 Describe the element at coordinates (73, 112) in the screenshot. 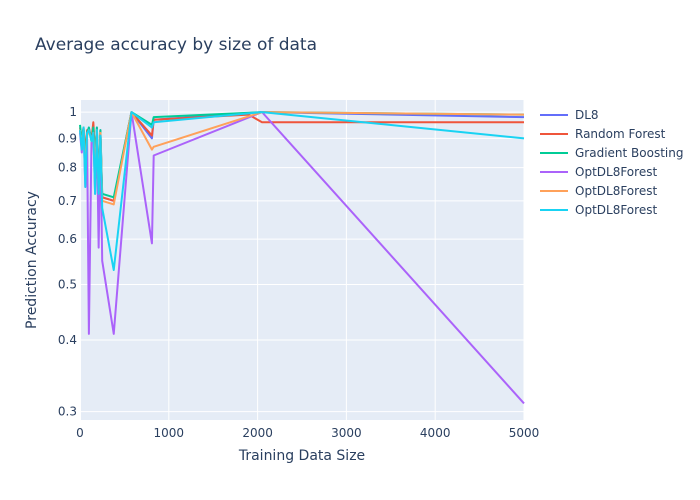

I see `y-tick-label: 1` at that location.